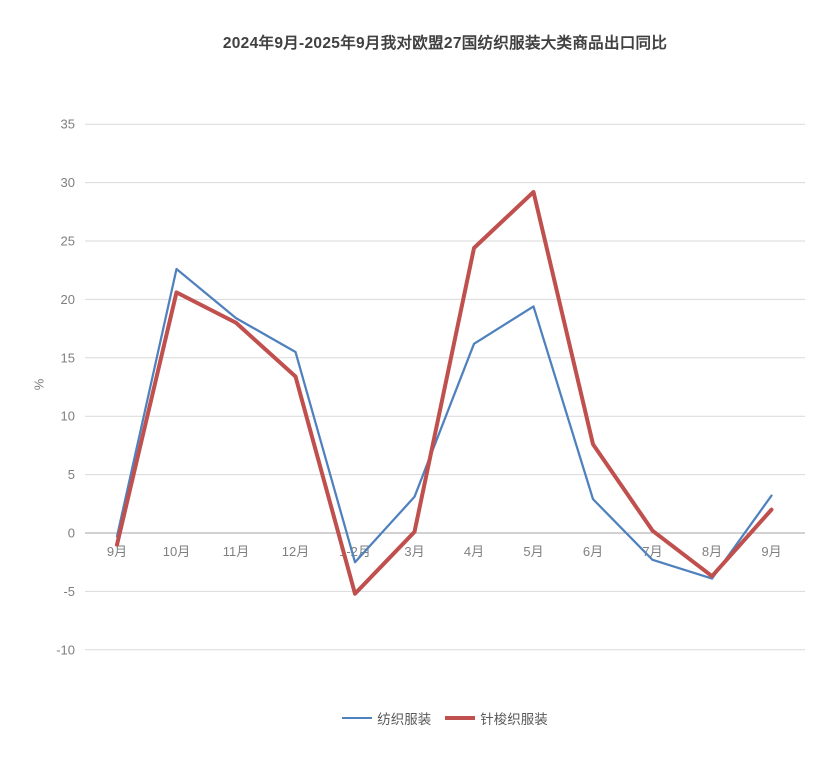 The image size is (831, 775). What do you see at coordinates (712, 551) in the screenshot?
I see `x-tick-label: 8月` at bounding box center [712, 551].